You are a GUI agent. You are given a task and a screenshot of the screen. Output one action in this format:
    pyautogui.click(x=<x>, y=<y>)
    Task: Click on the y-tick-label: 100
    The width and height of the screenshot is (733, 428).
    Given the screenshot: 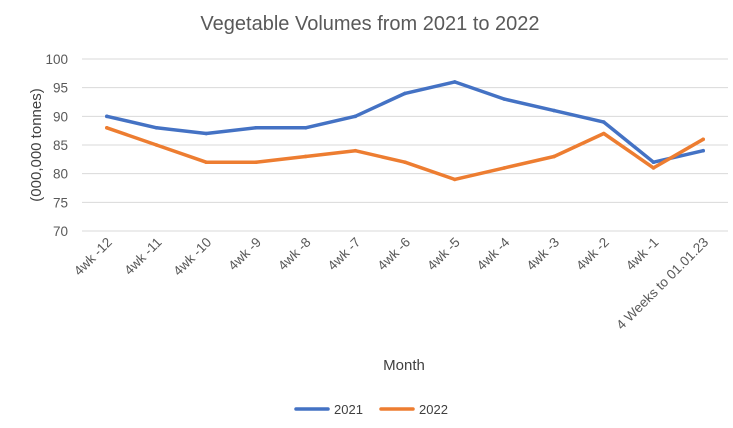 What is the action you would take?
    pyautogui.click(x=56, y=59)
    